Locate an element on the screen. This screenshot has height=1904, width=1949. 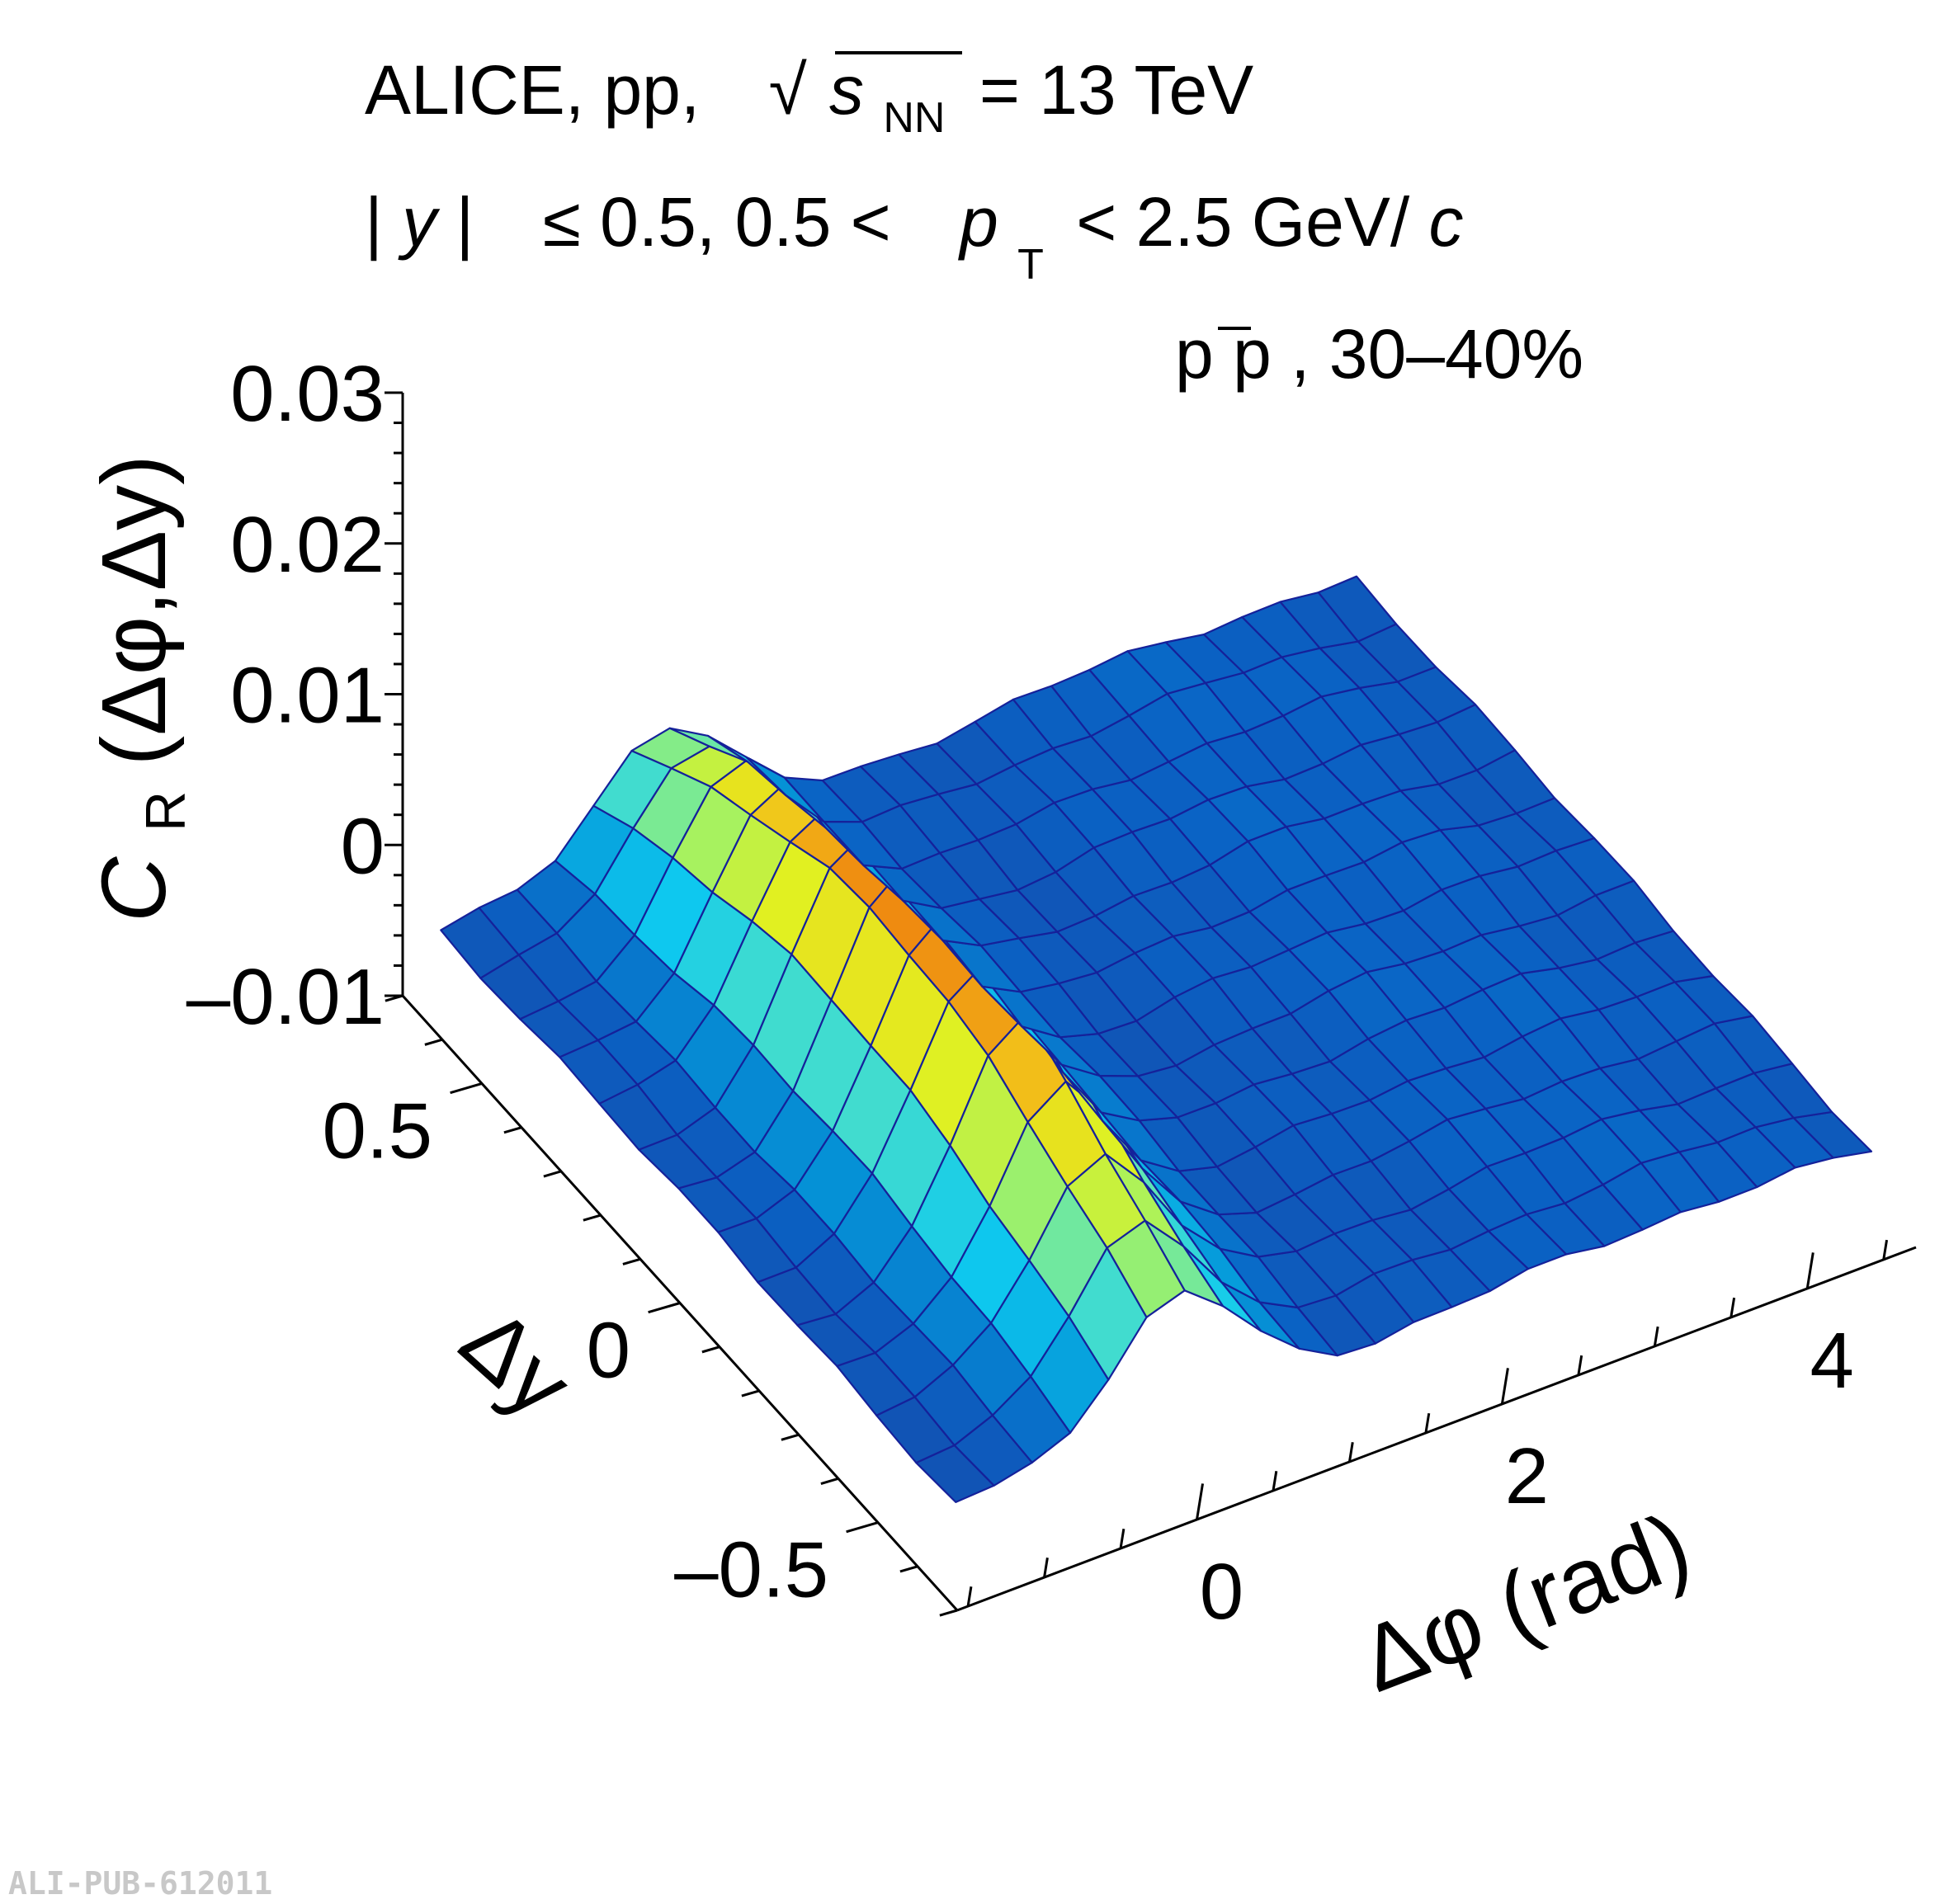
z-title-r: R is located at coordinates (165, 811).